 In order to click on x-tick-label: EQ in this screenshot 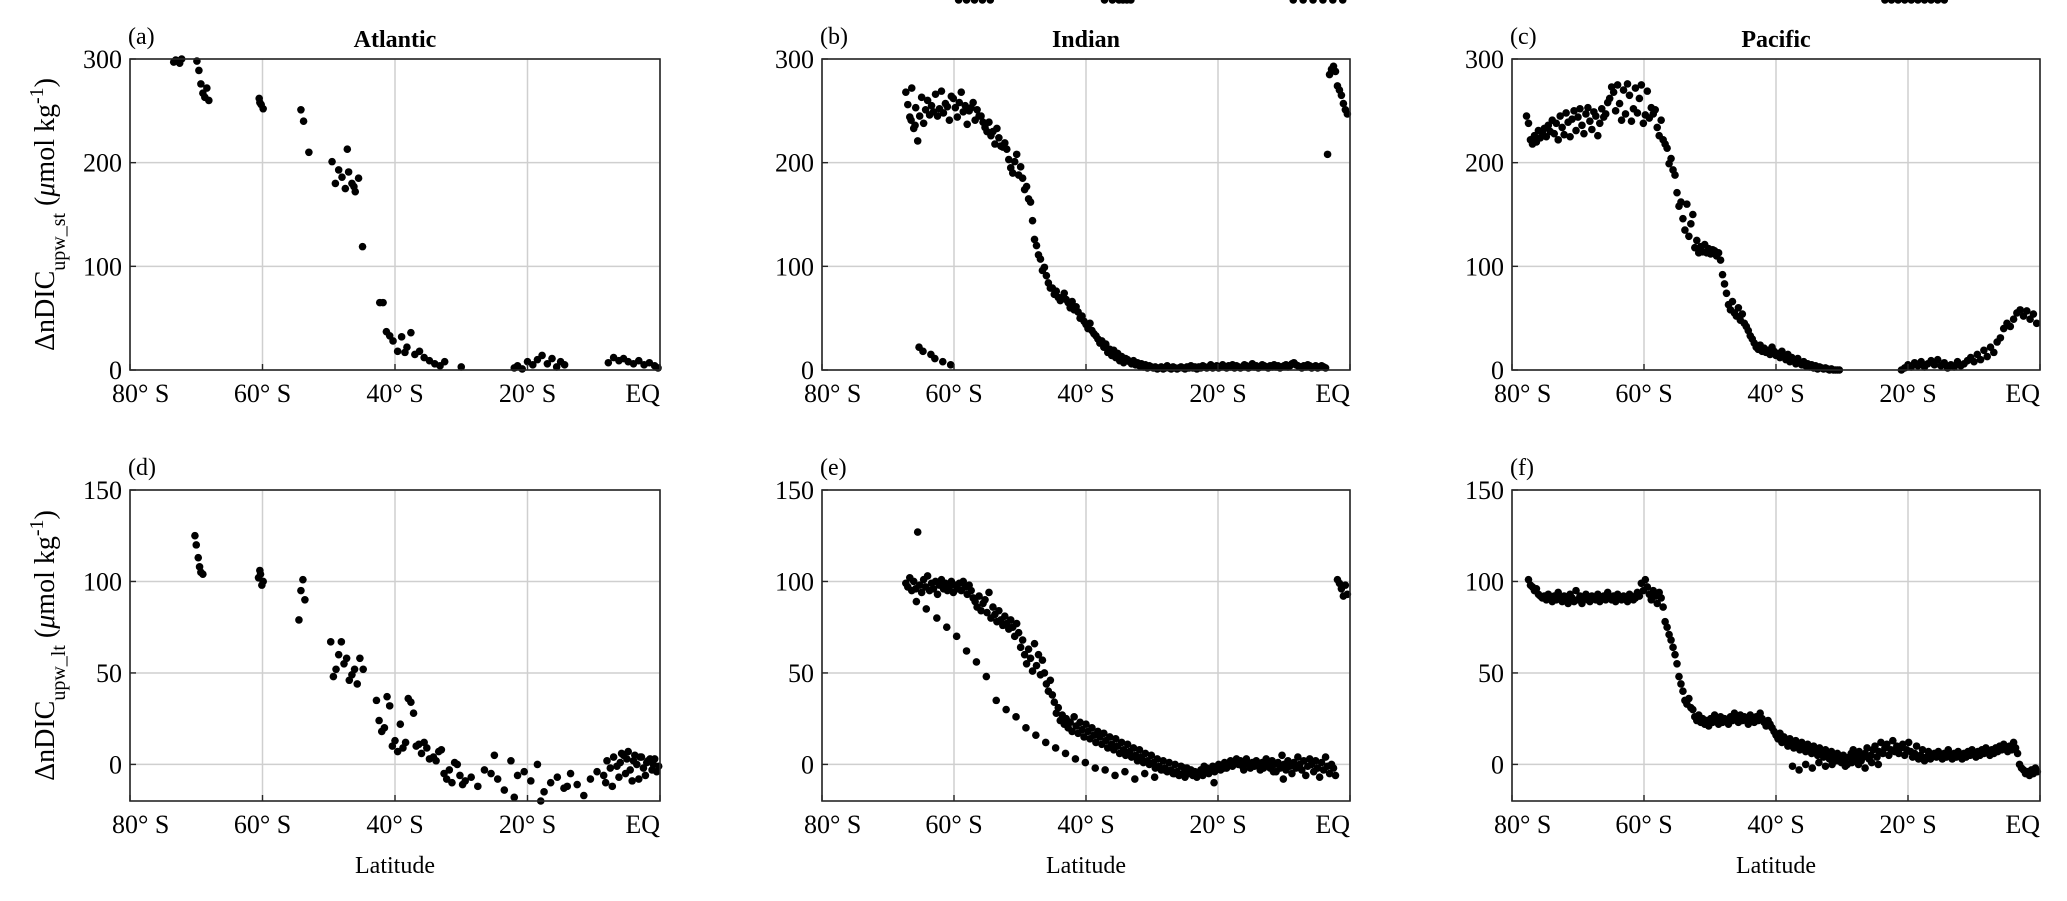, I will do `click(1332, 393)`.